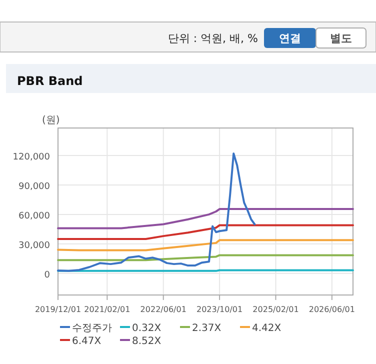  I want to click on y-axis-title: (원), so click(51, 120).